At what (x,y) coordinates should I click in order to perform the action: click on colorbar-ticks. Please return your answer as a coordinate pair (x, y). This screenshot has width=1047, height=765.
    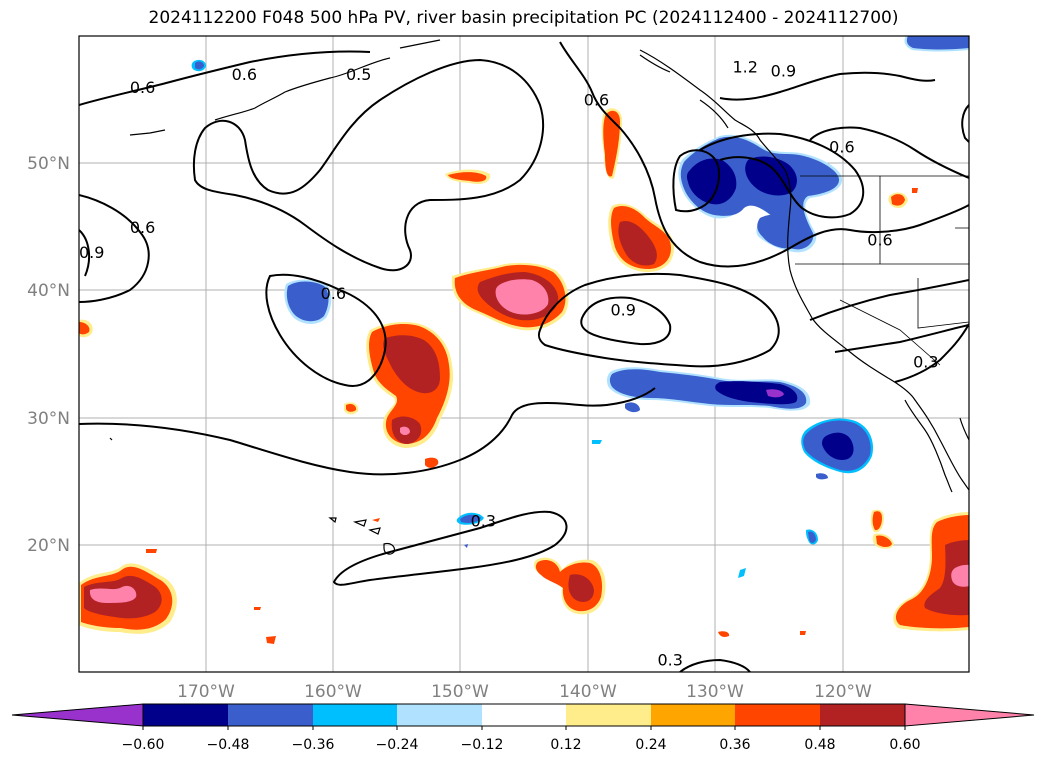
    Looking at the image, I should click on (524, 728).